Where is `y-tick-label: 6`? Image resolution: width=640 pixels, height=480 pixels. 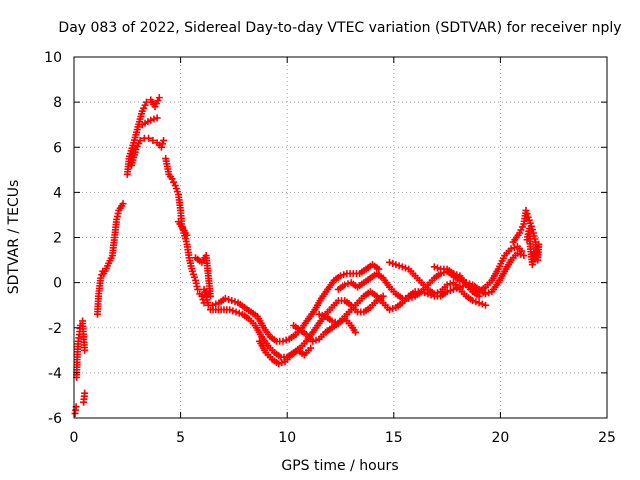
y-tick-label: 6 is located at coordinates (57, 148).